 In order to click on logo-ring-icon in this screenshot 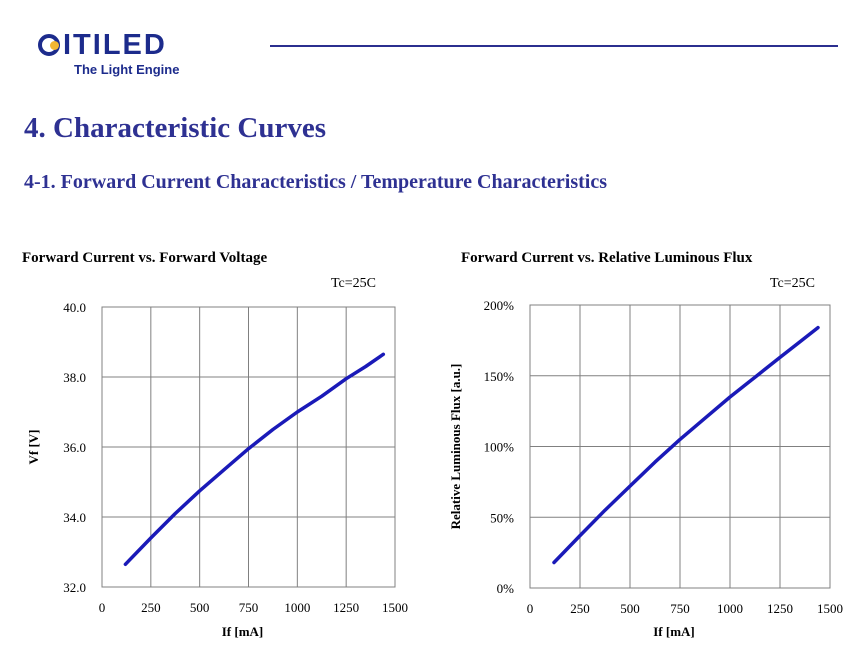, I will do `click(49, 45)`.